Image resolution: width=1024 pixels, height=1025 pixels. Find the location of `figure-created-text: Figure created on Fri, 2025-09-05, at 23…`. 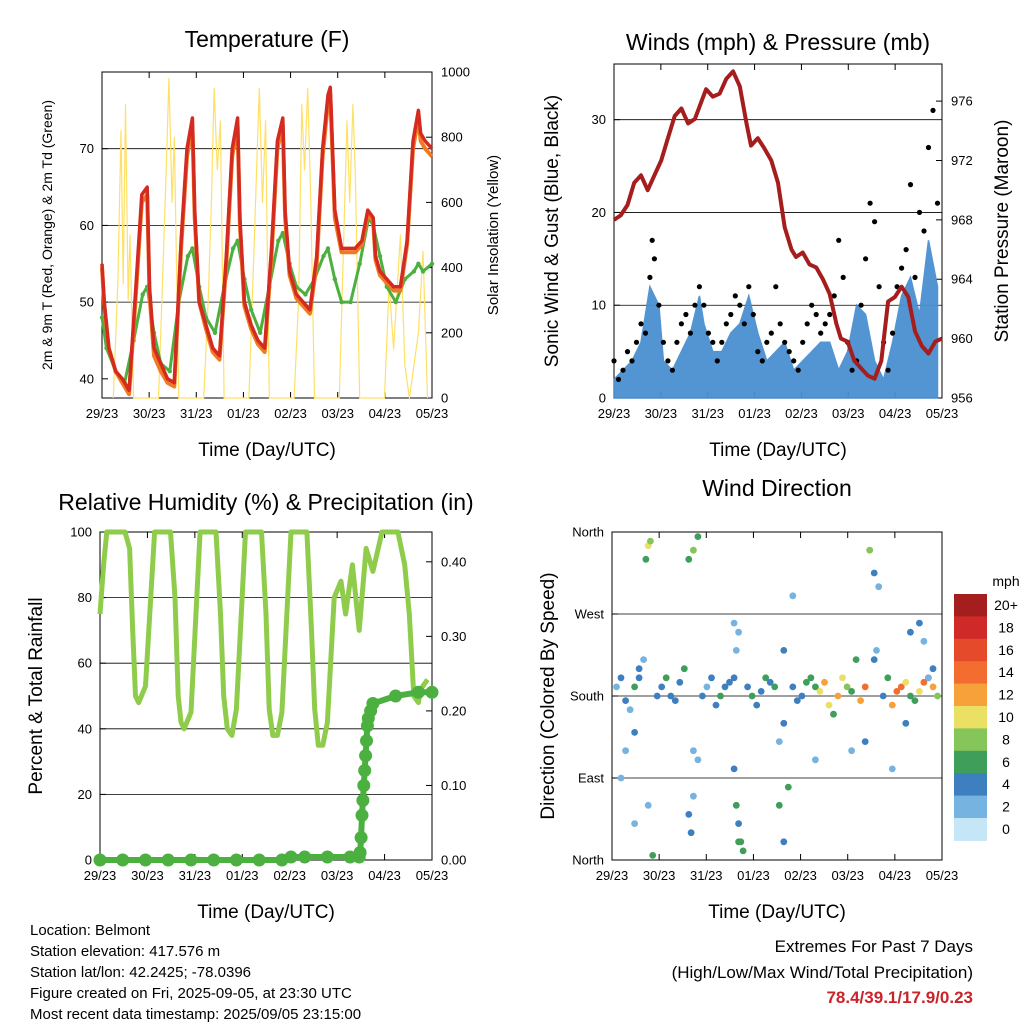

figure-created-text: Figure created on Fri, 2025-09-05, at 23… is located at coordinates (191, 993).